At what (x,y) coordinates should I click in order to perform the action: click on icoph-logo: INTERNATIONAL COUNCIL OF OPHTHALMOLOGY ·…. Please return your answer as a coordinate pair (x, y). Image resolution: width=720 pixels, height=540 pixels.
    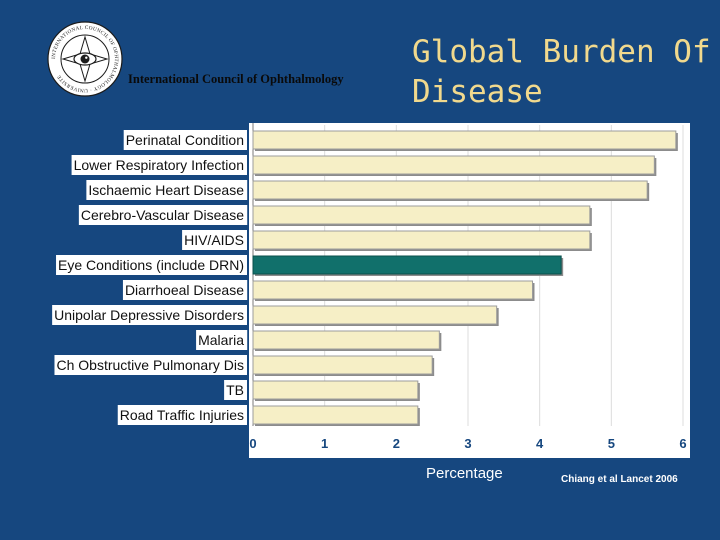
    Looking at the image, I should click on (85, 59).